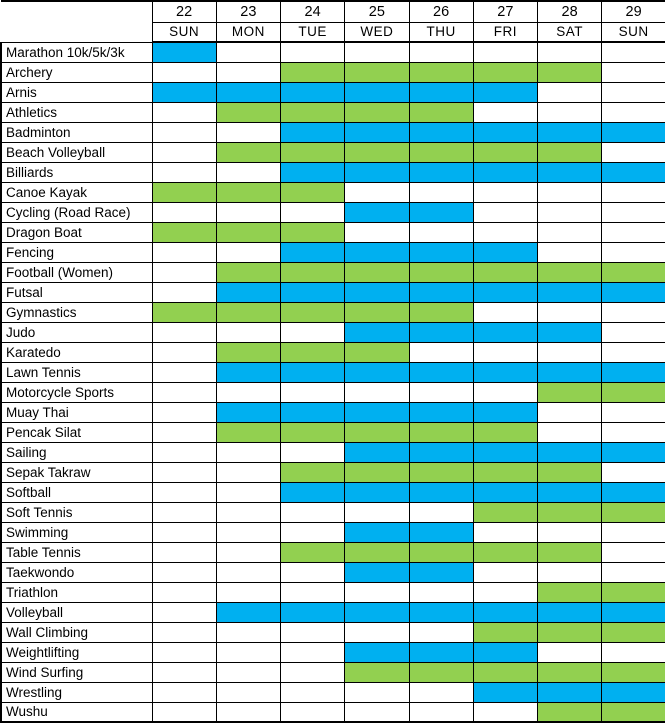 The image size is (665, 723). What do you see at coordinates (76, 452) in the screenshot?
I see `sport-label: Sailing` at bounding box center [76, 452].